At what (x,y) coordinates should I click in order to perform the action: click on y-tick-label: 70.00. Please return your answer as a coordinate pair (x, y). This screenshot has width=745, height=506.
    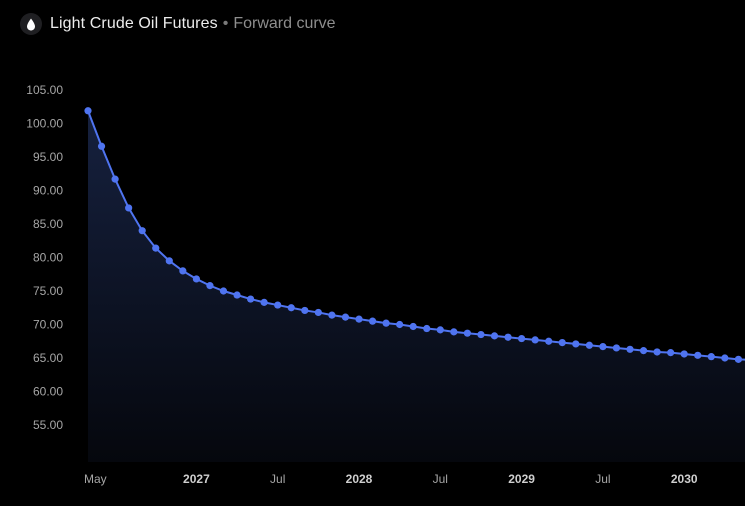
    Looking at the image, I should click on (48, 325).